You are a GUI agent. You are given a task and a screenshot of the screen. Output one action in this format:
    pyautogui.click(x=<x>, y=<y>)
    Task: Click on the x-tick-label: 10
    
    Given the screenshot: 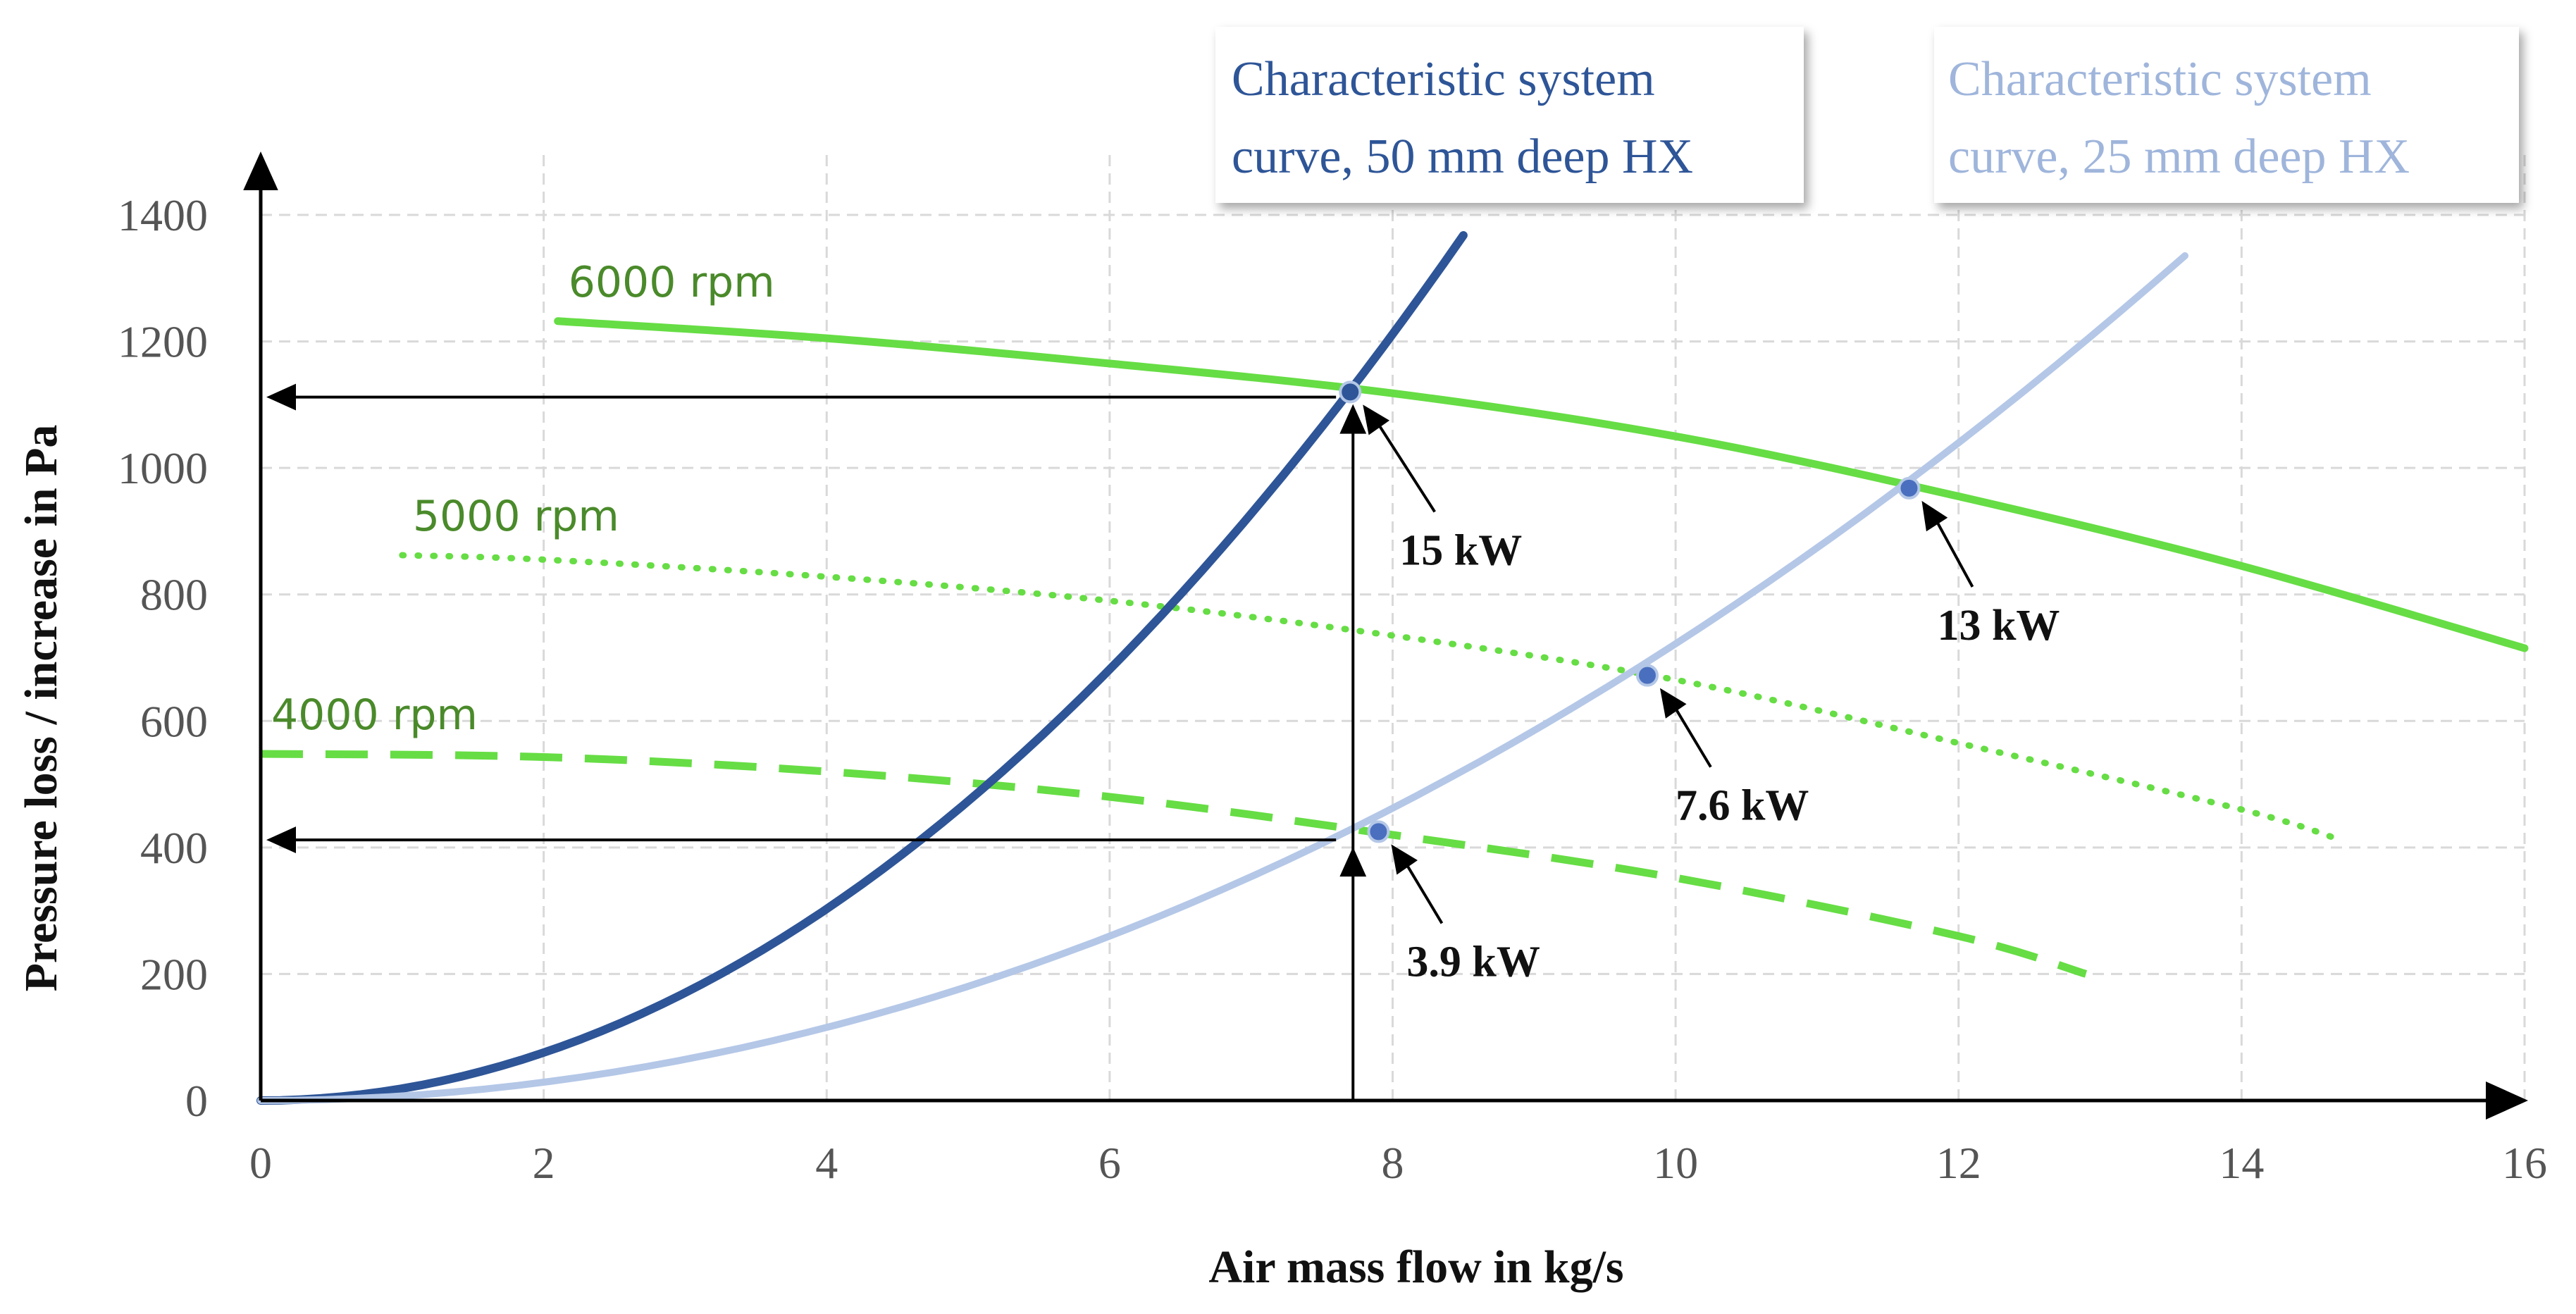 What is the action you would take?
    pyautogui.click(x=1675, y=1163)
    